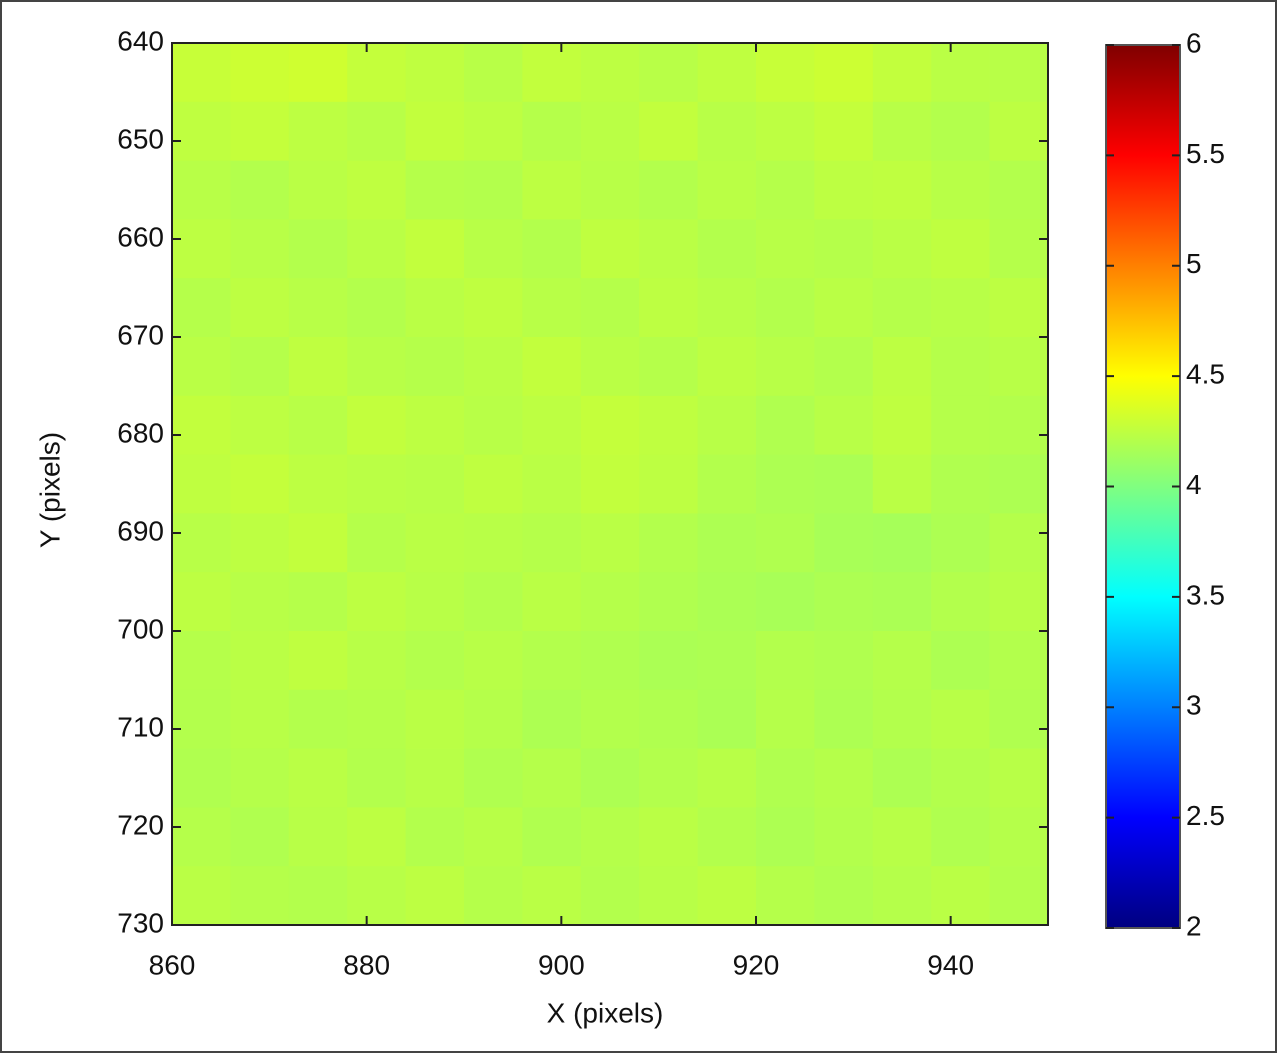  Describe the element at coordinates (1205, 153) in the screenshot. I see `colorbar-tick-label: 5.5` at that location.